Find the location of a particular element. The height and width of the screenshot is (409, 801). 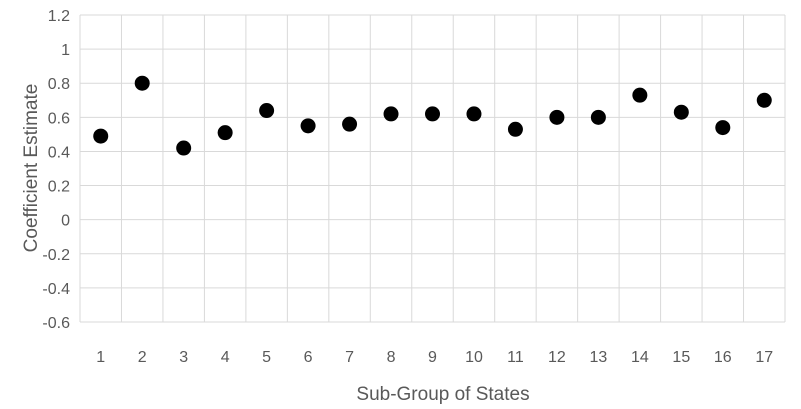

y-tick-label: 0.8 is located at coordinates (59, 84).